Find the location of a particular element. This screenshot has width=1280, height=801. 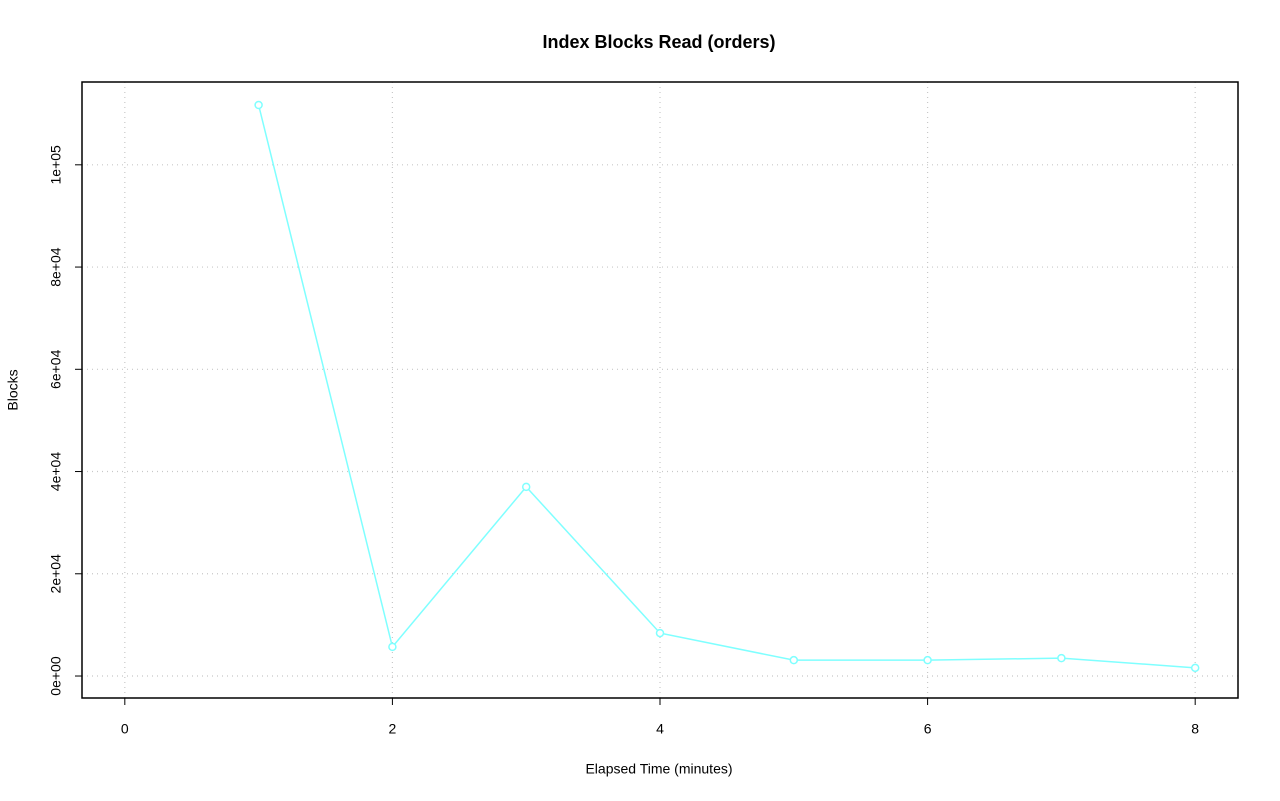

x-tick-label: 0 is located at coordinates (125, 729).